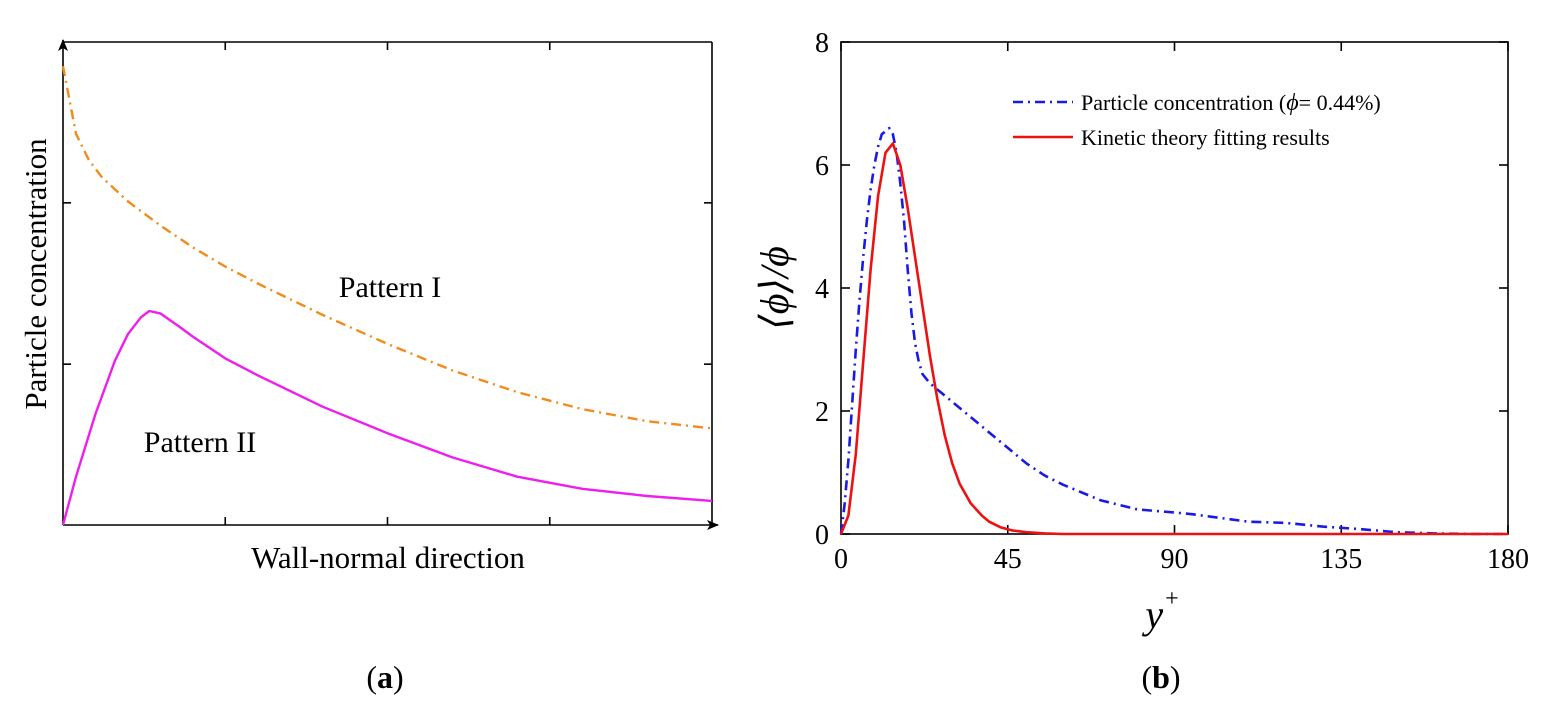  I want to click on panel-b-caption-close: ), so click(1175, 677).